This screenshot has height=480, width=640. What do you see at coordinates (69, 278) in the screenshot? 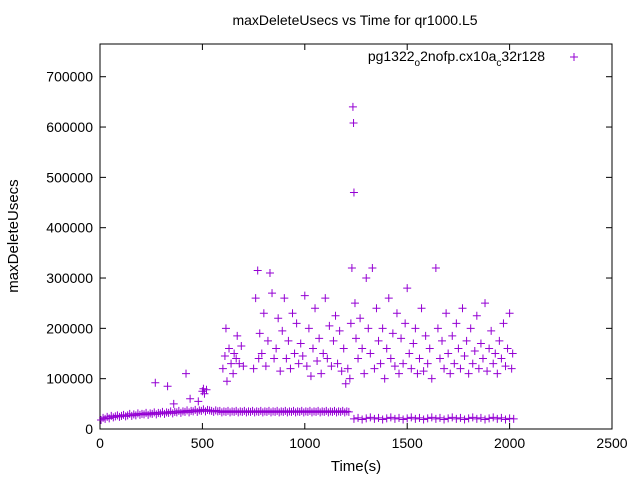
I see `y-tick-label: 300000` at bounding box center [69, 278].